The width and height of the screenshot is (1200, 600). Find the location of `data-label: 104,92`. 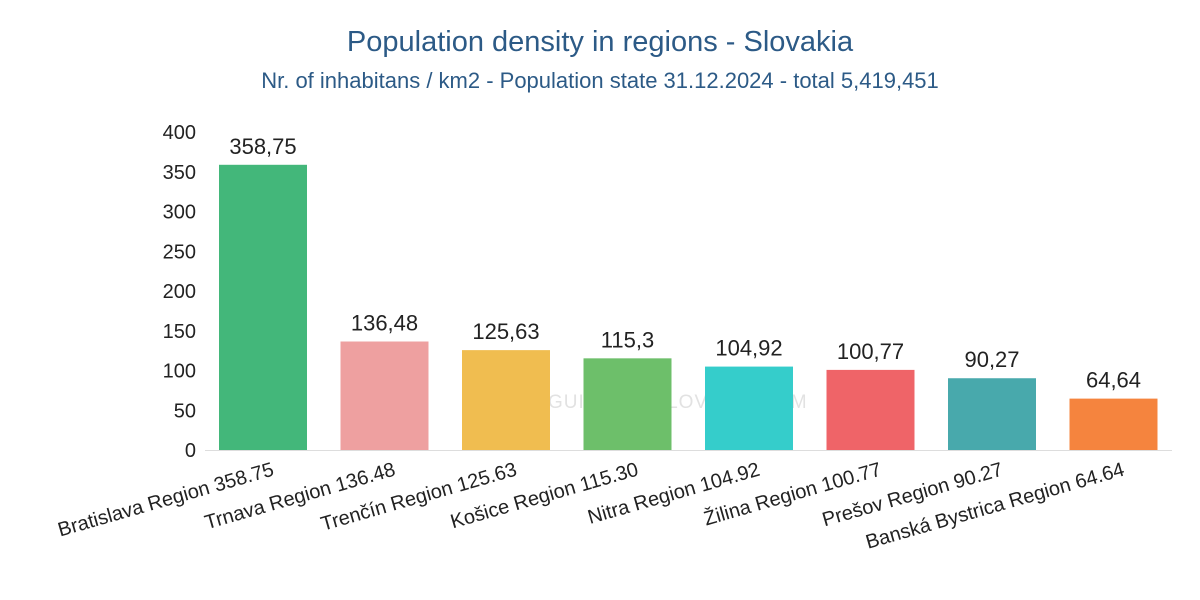

data-label: 104,92 is located at coordinates (748, 348).